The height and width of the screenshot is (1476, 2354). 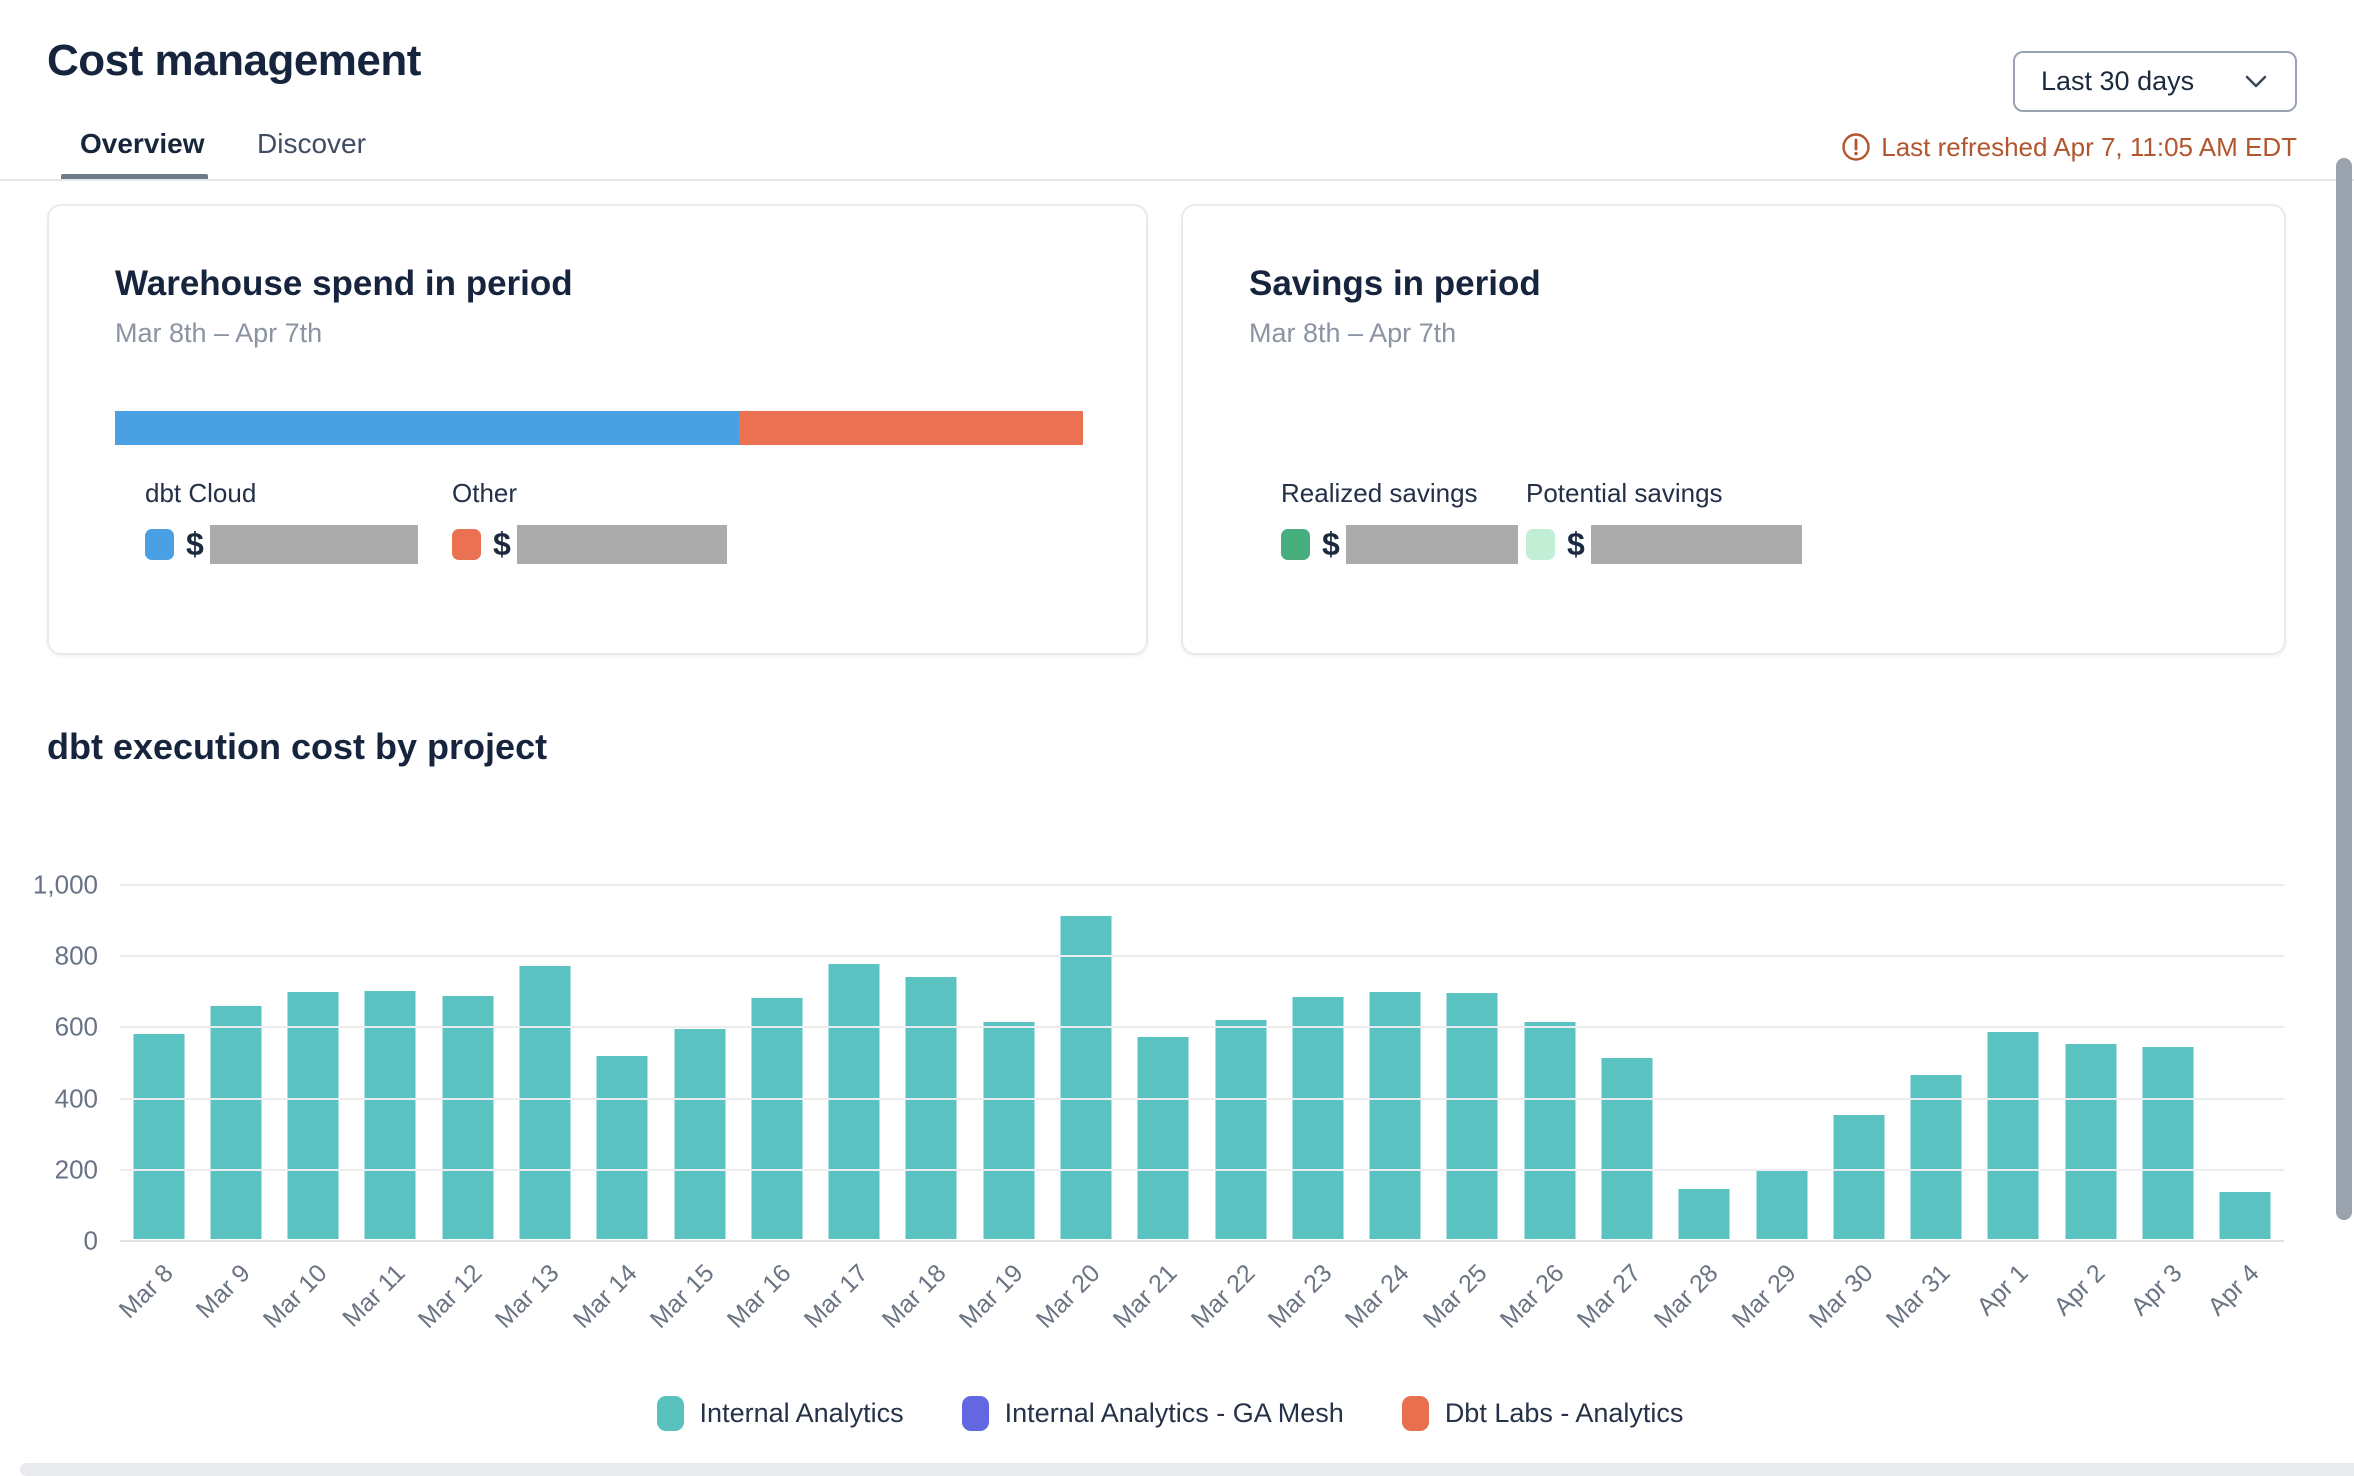 I want to click on legend-item-internal-analytics: Internal Analytics, so click(x=780, y=1413).